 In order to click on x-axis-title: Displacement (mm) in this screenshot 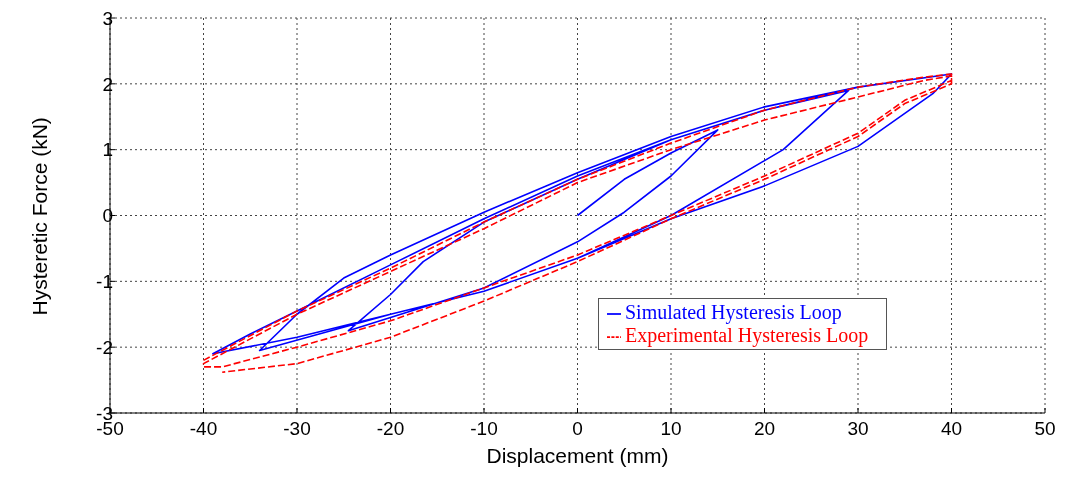, I will do `click(577, 455)`.